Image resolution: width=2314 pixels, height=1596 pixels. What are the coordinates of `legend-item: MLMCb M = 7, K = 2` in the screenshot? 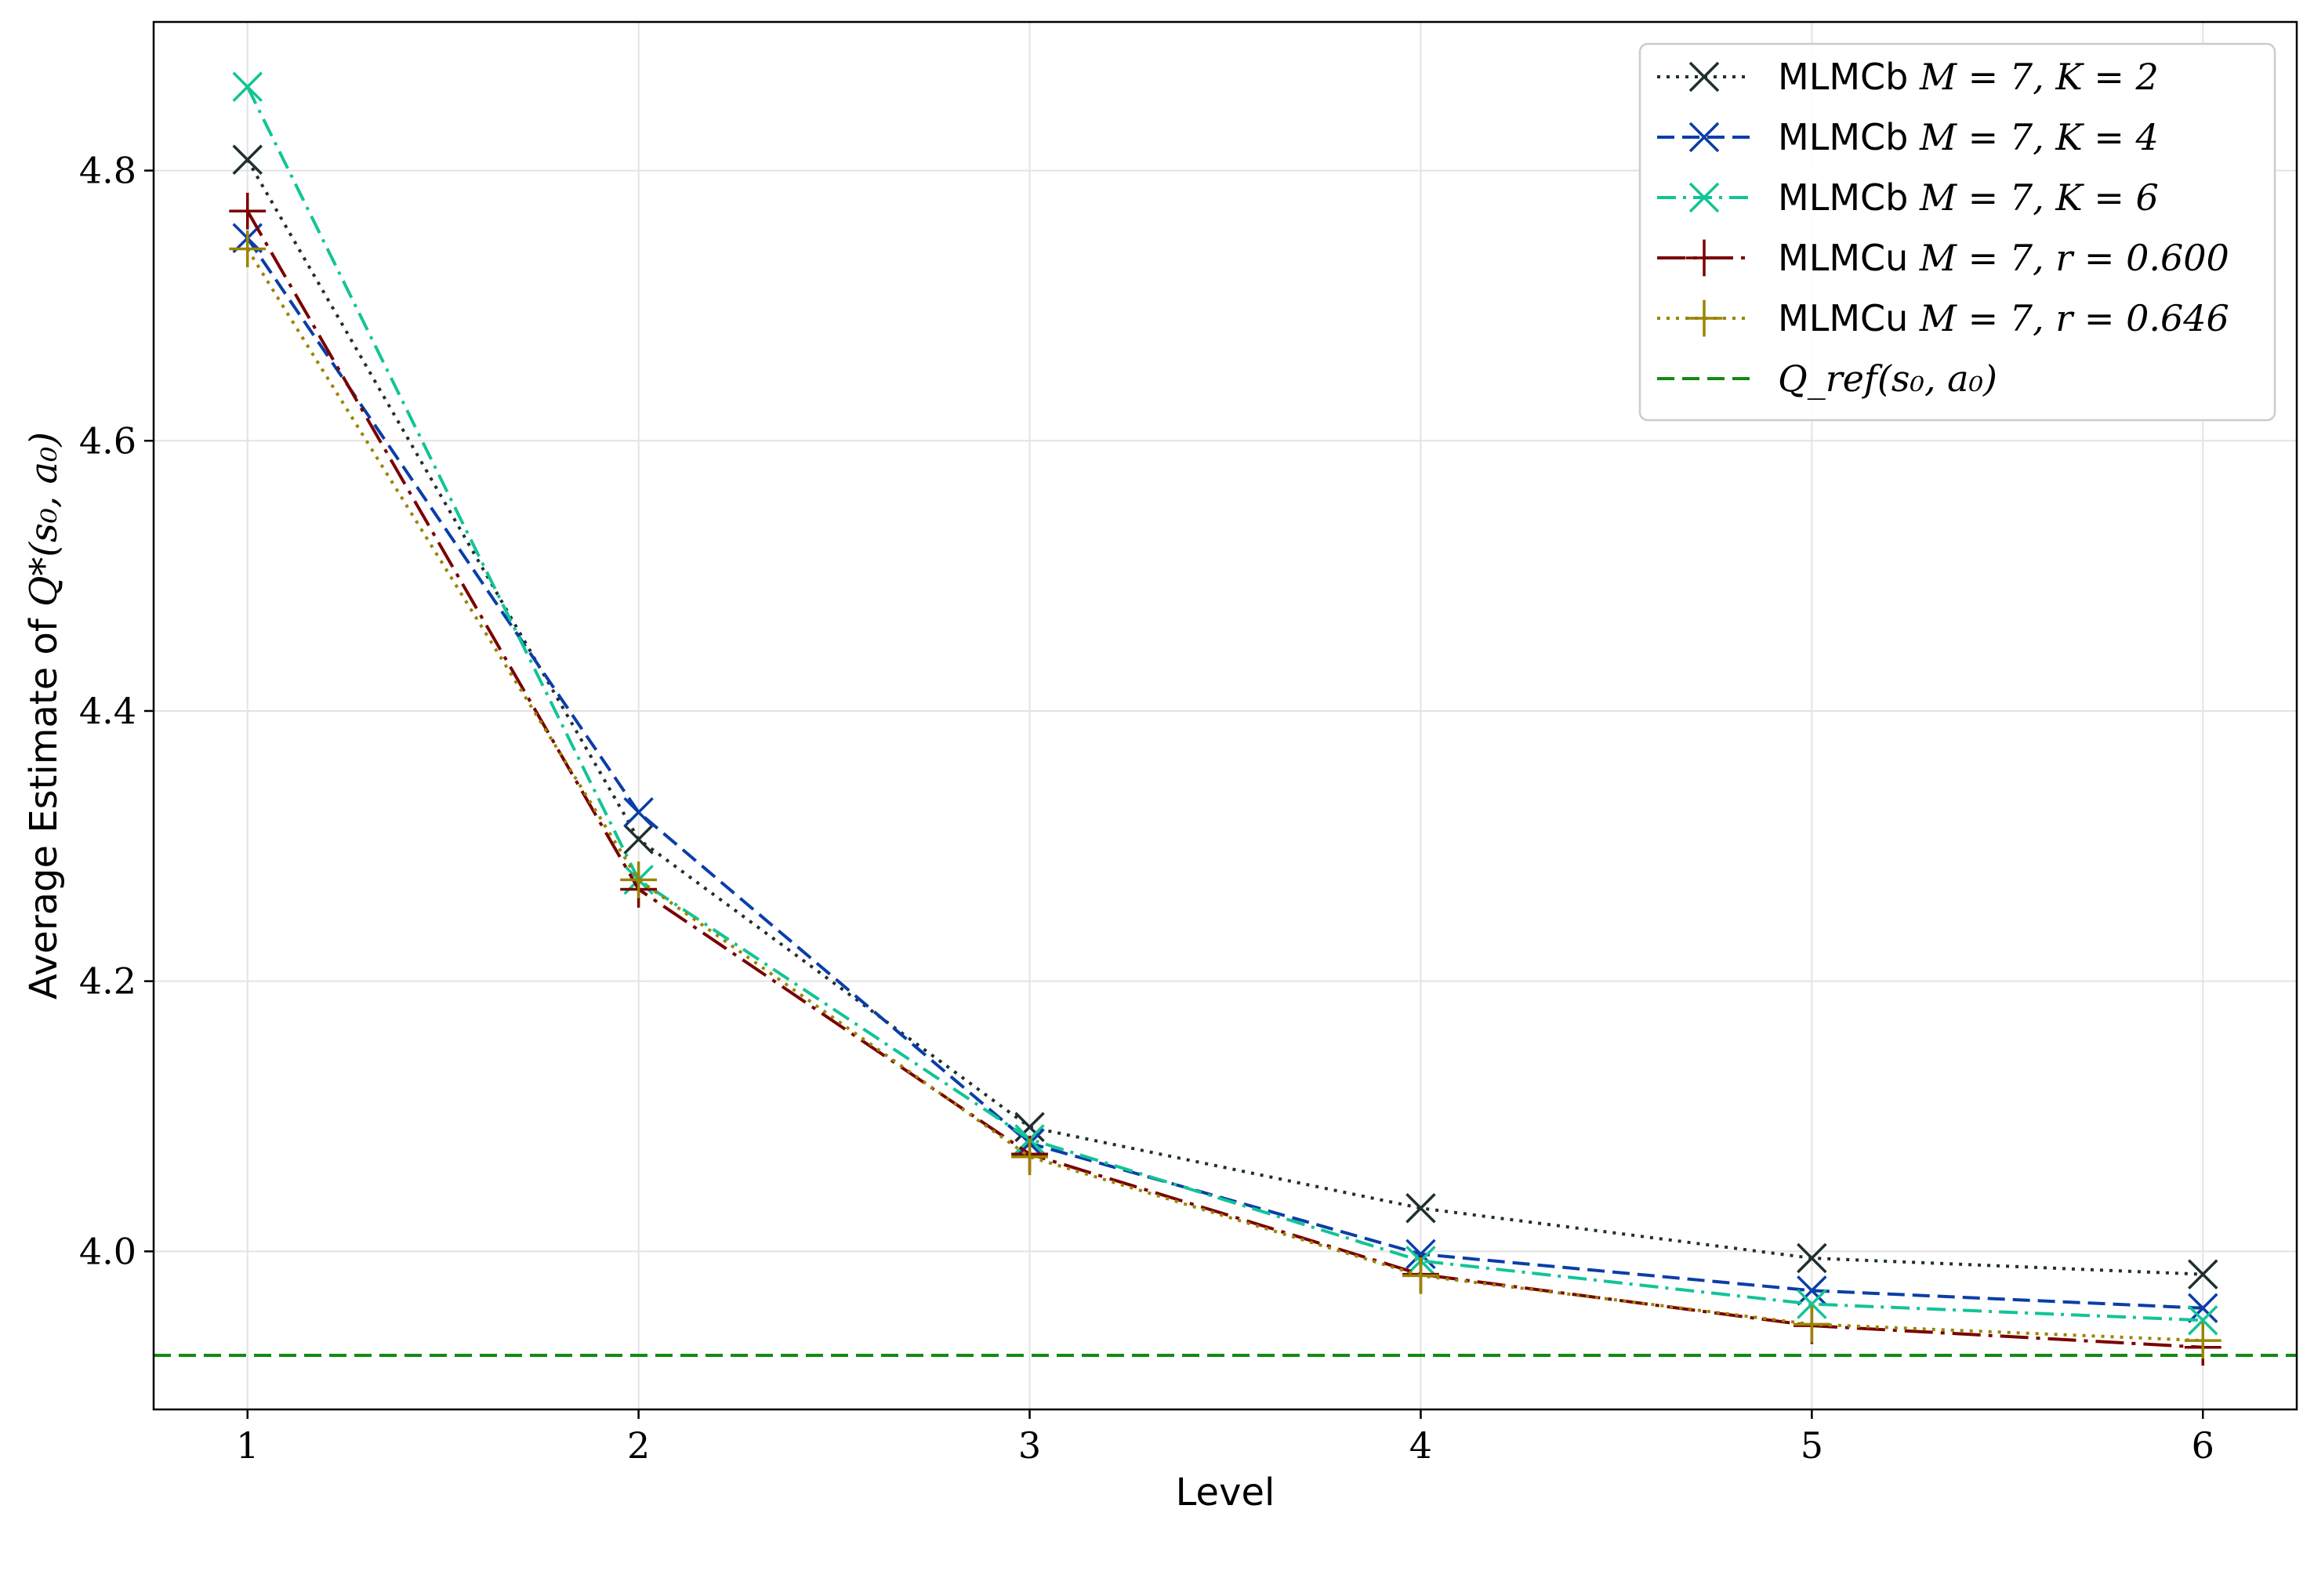 It's located at (1908, 77).